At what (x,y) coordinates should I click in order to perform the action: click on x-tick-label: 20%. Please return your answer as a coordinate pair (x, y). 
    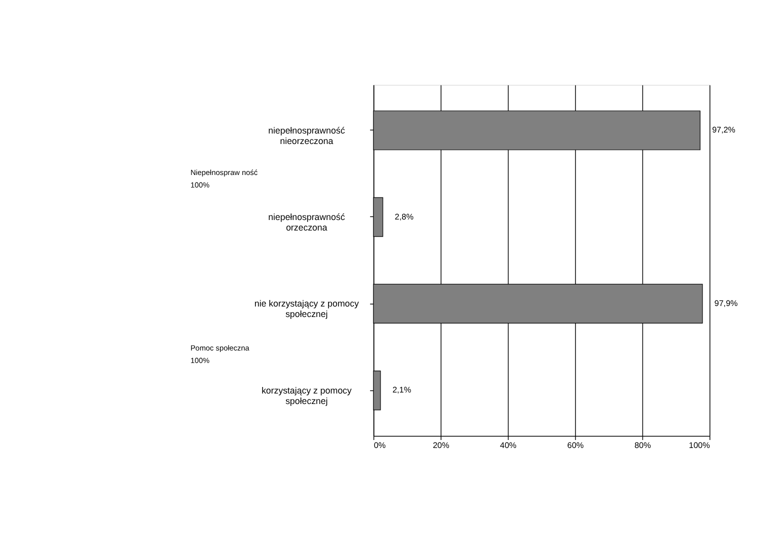
    Looking at the image, I should click on (441, 445).